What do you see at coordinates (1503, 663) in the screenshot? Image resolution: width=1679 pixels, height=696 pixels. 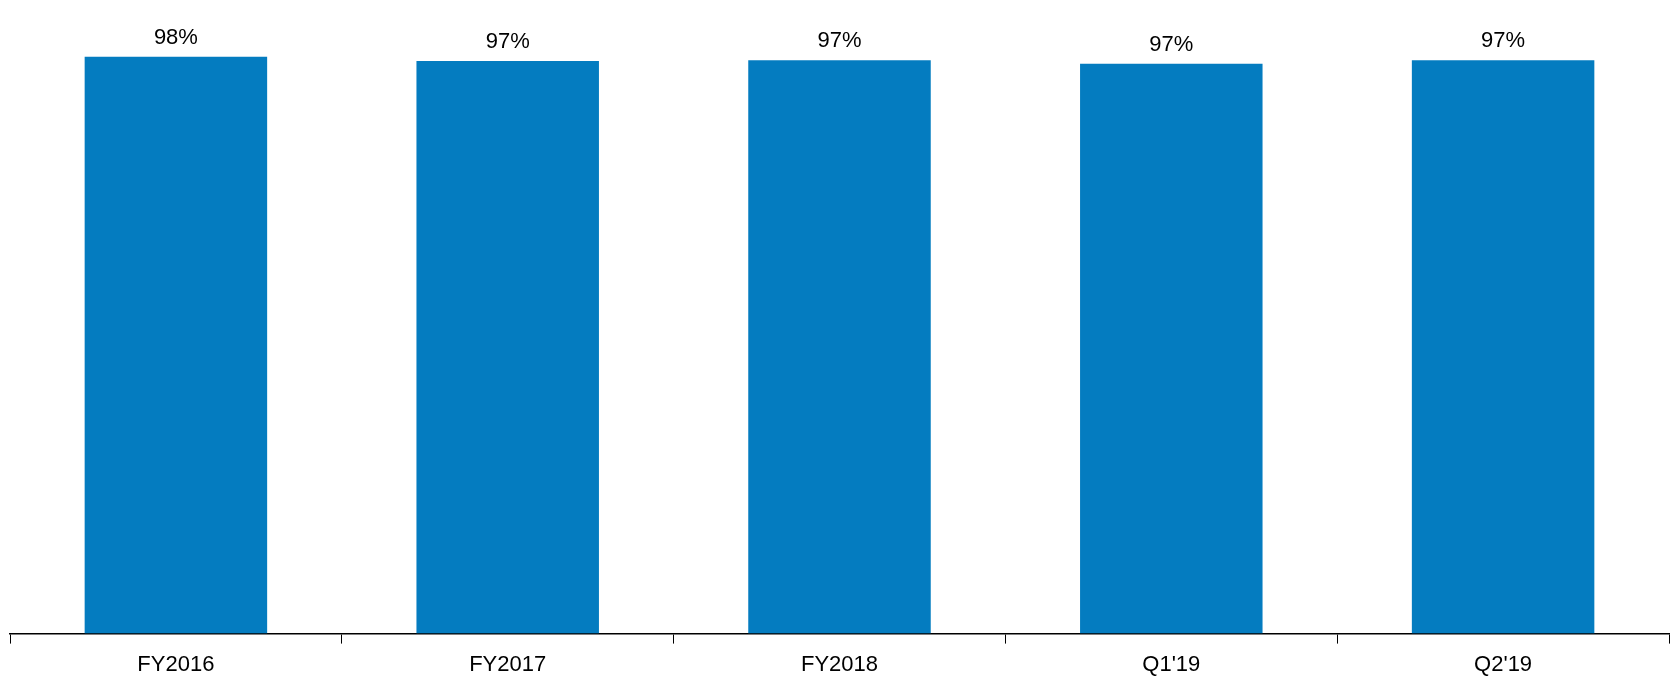 I see `x-tick-label: Q2'19` at bounding box center [1503, 663].